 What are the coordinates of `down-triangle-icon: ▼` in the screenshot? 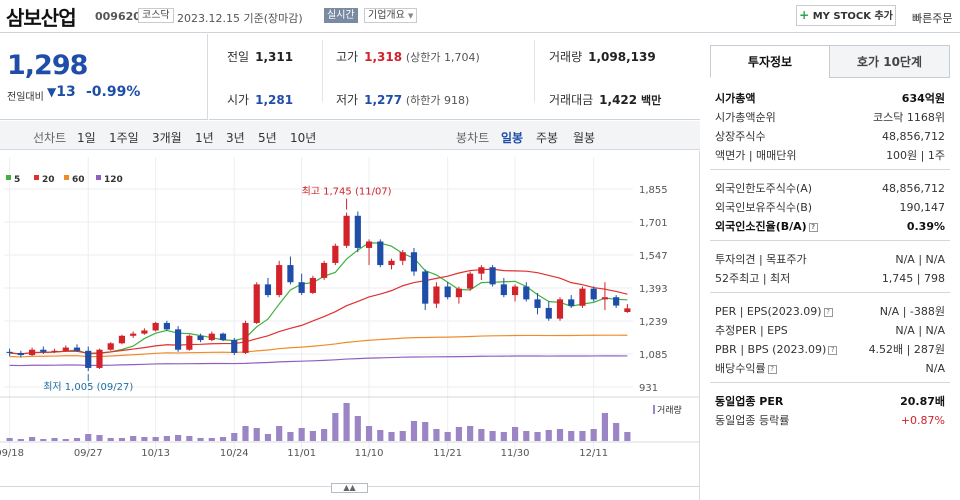 It's located at (52, 92).